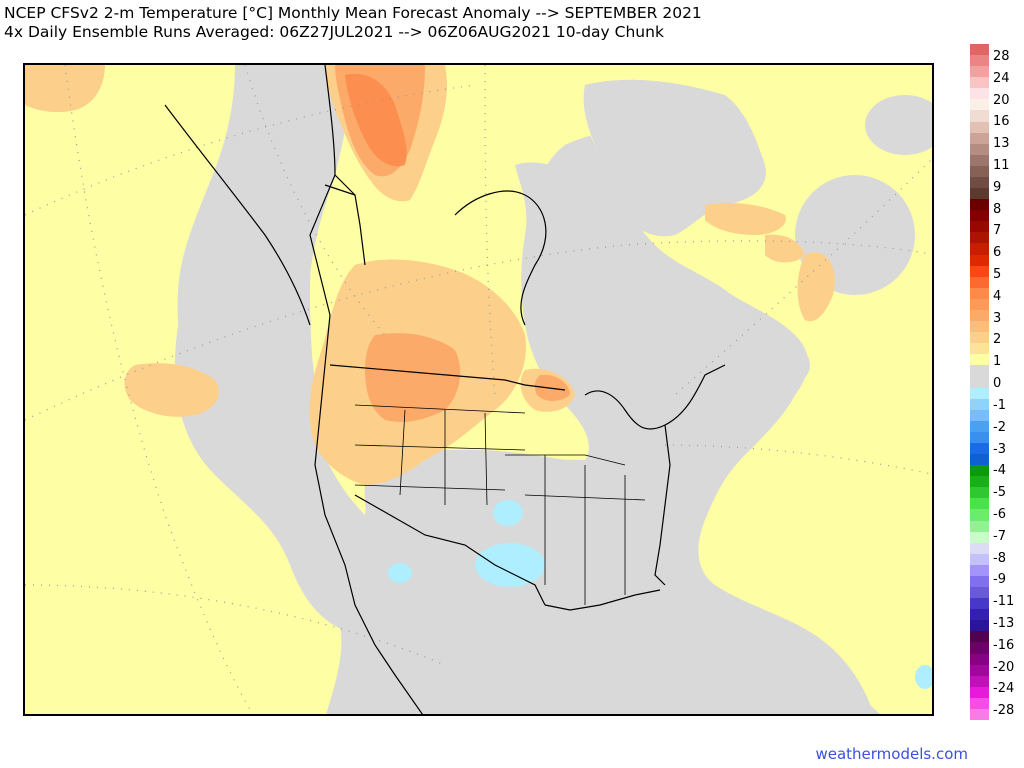 The image size is (1024, 768). I want to click on anomaly-plus4-yukon, so click(376, 120).